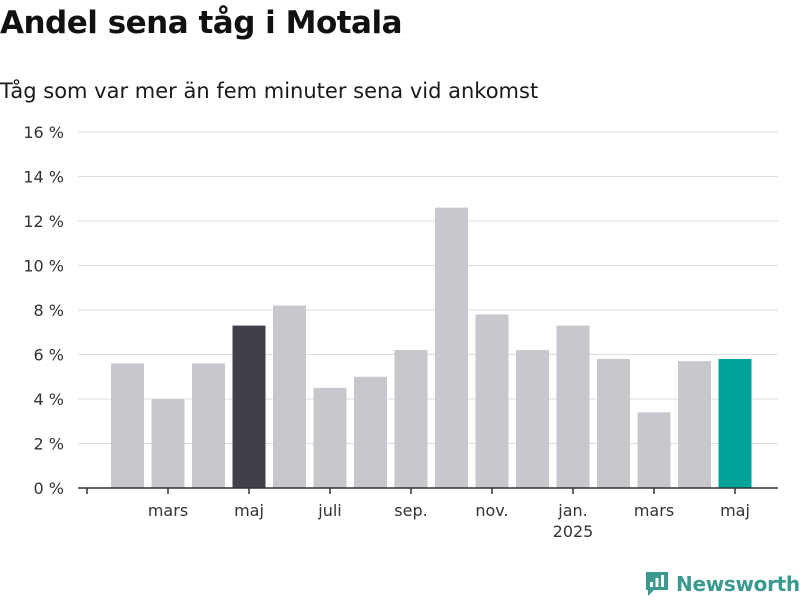 The width and height of the screenshot is (800, 600). I want to click on chart-title: Andel sena tåg i Motala, so click(201, 23).